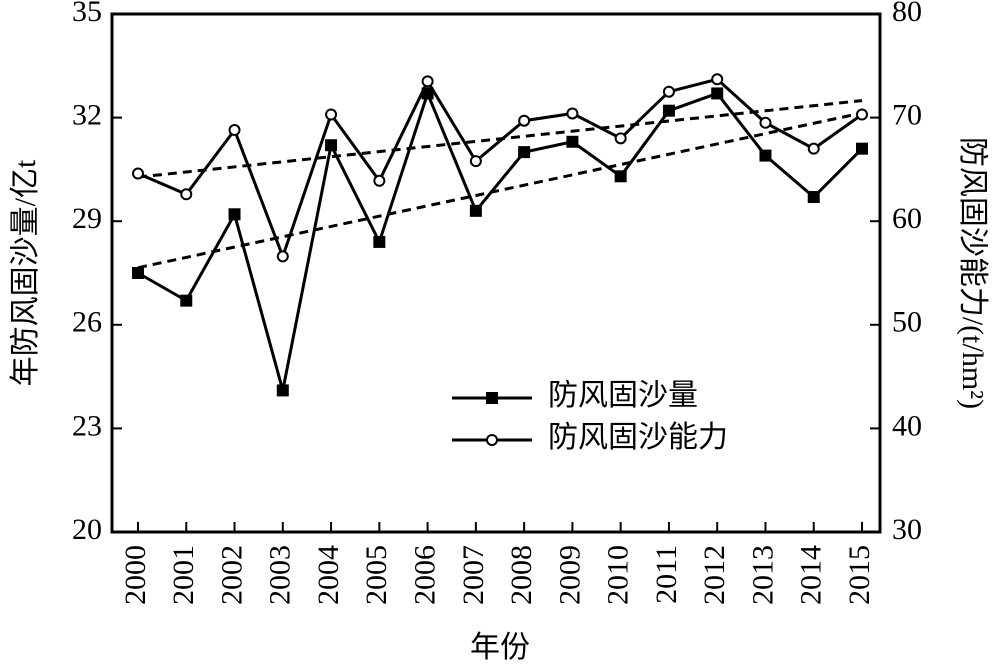 The width and height of the screenshot is (1000, 669). What do you see at coordinates (569, 575) in the screenshot?
I see `x-tick-label: 2009` at bounding box center [569, 575].